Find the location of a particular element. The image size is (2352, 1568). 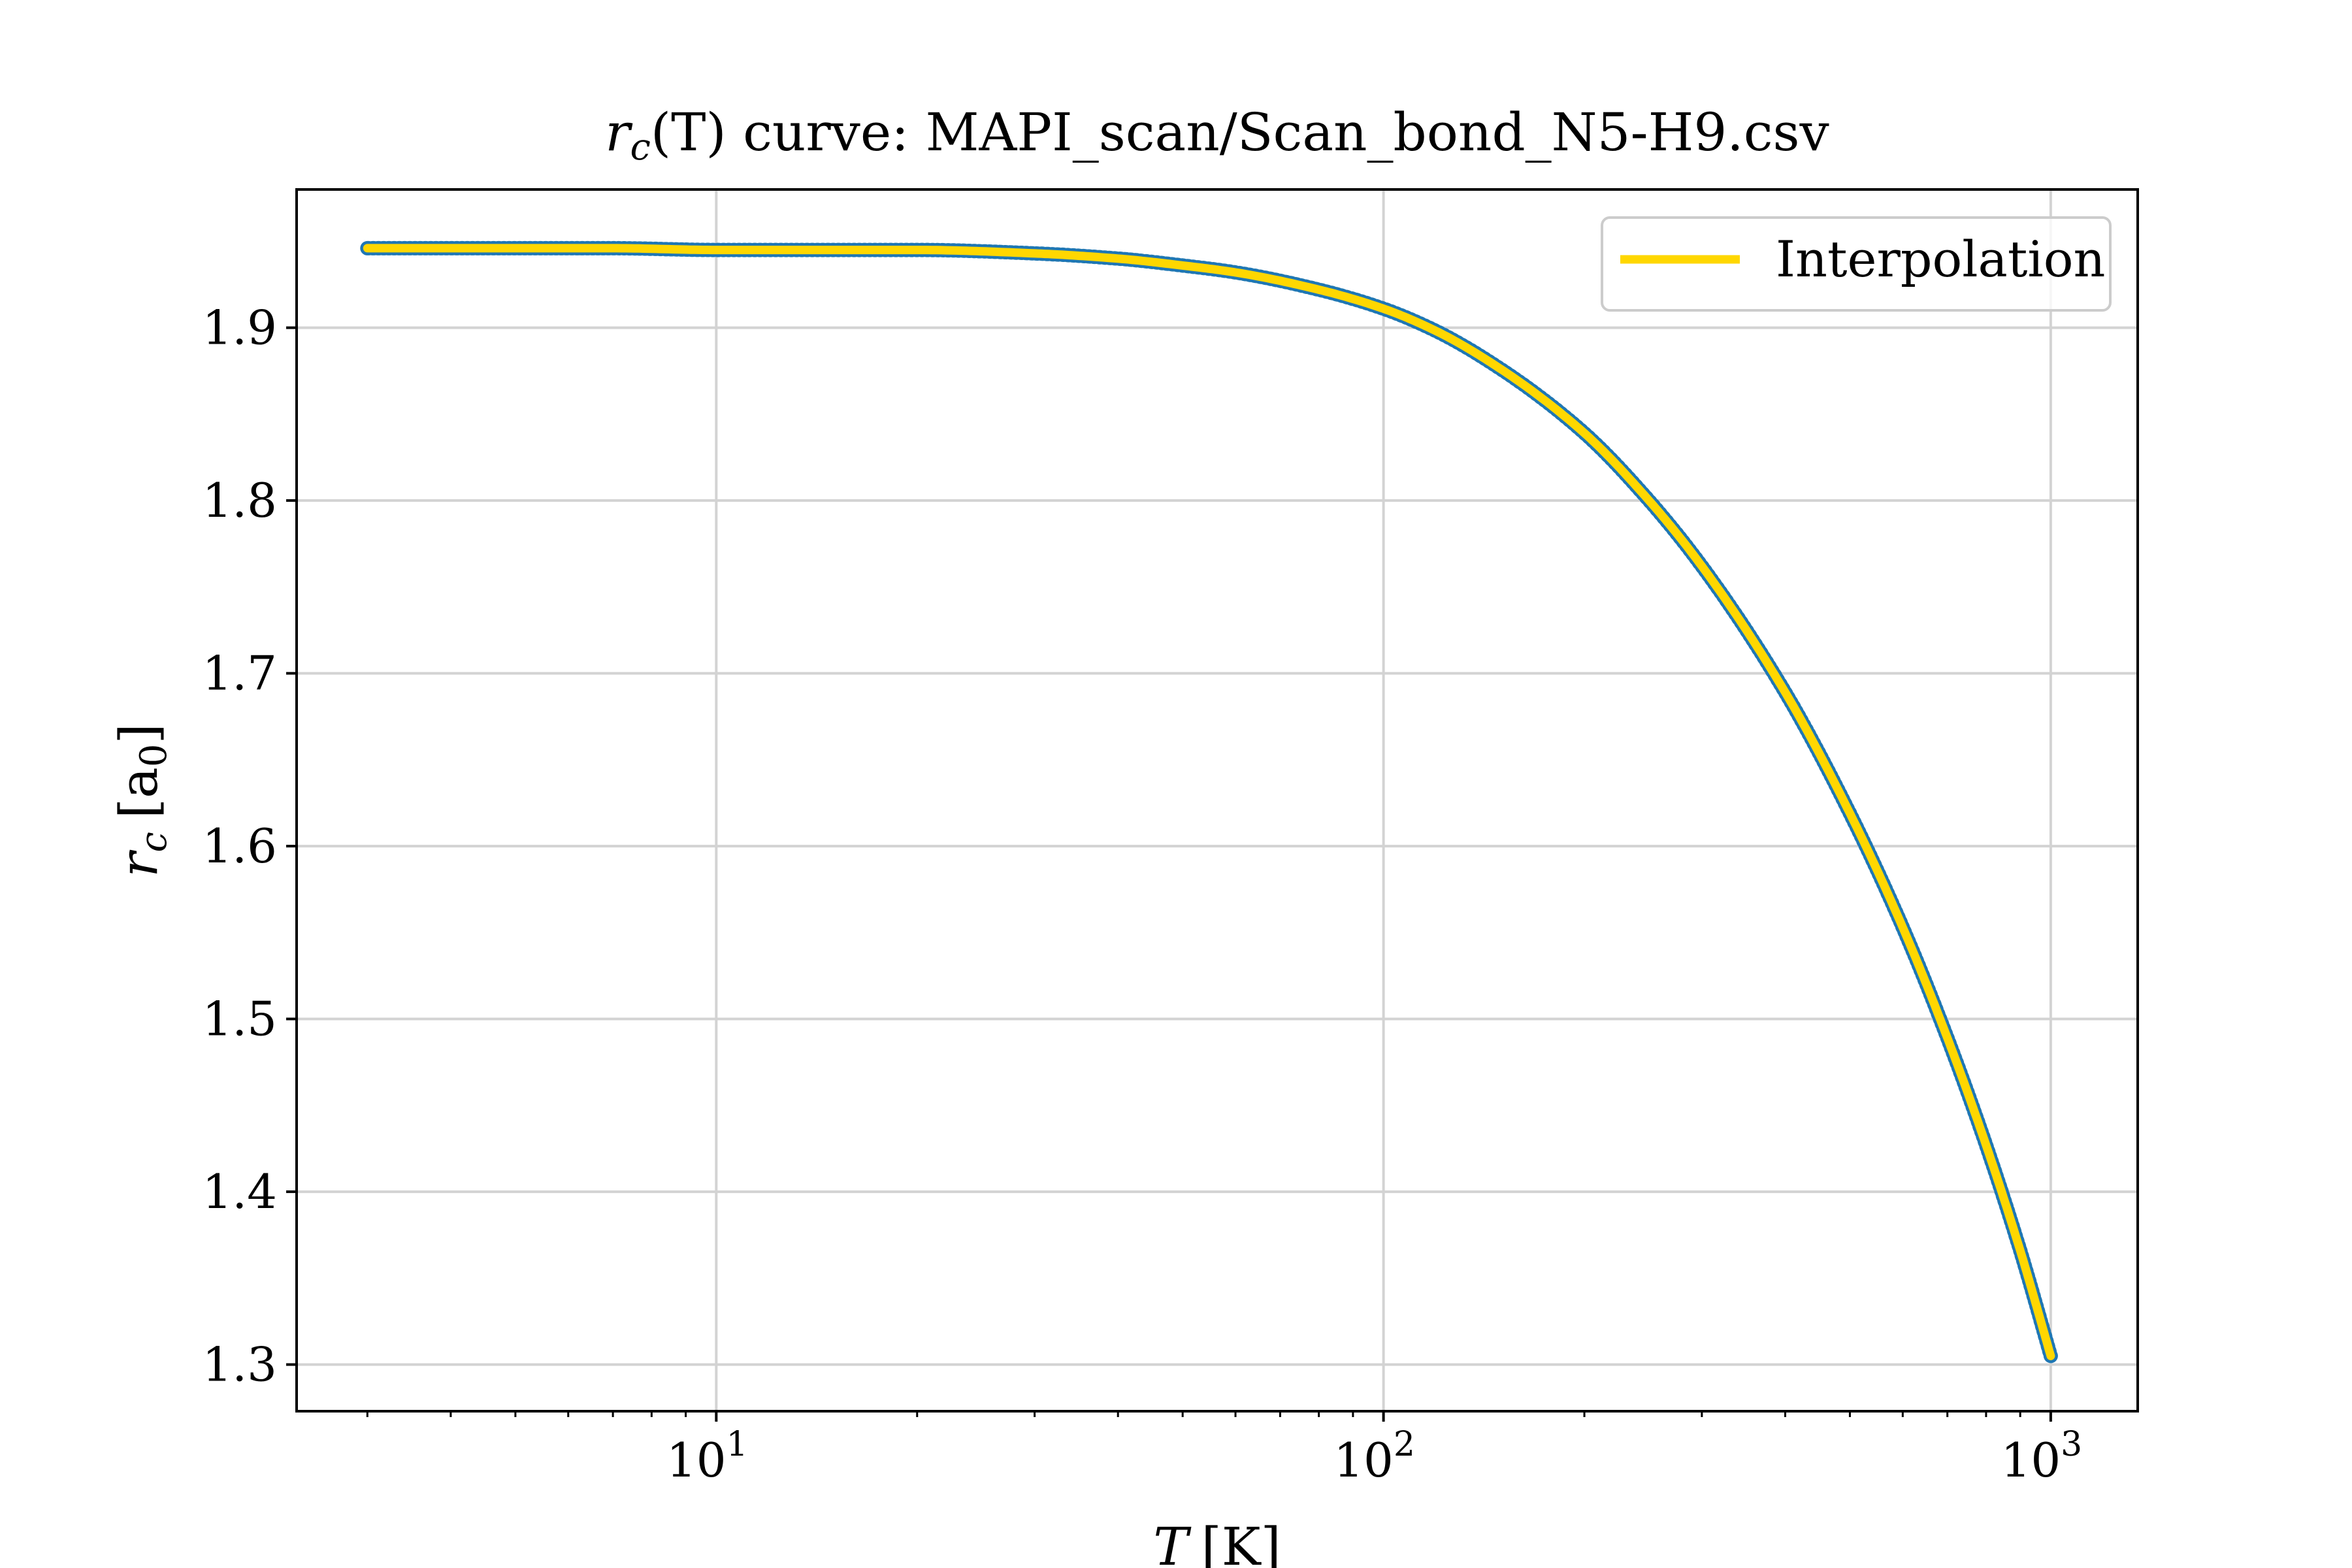

y-label-unit-open: [a is located at coordinates (138, 793).